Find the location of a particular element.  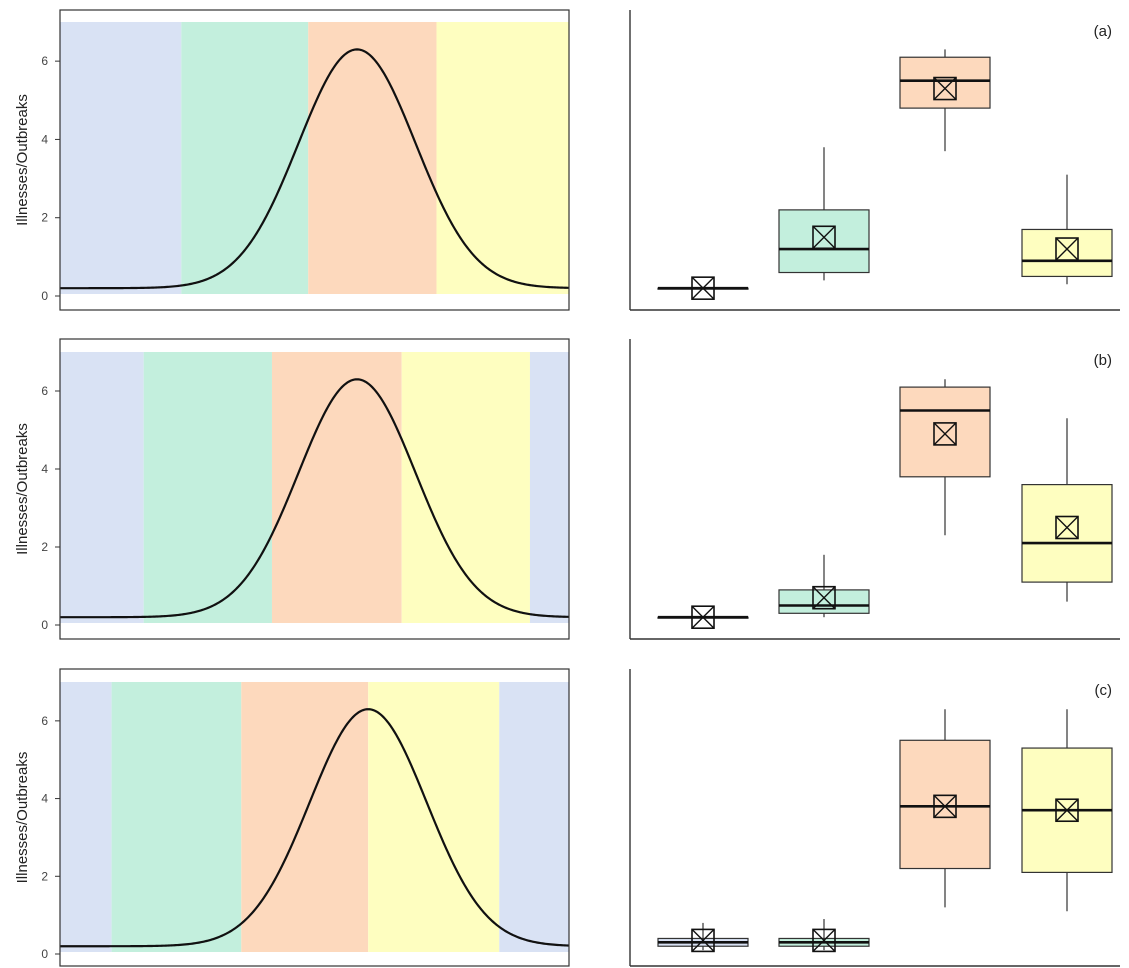

panel-label: (a) is located at coordinates (1103, 31).